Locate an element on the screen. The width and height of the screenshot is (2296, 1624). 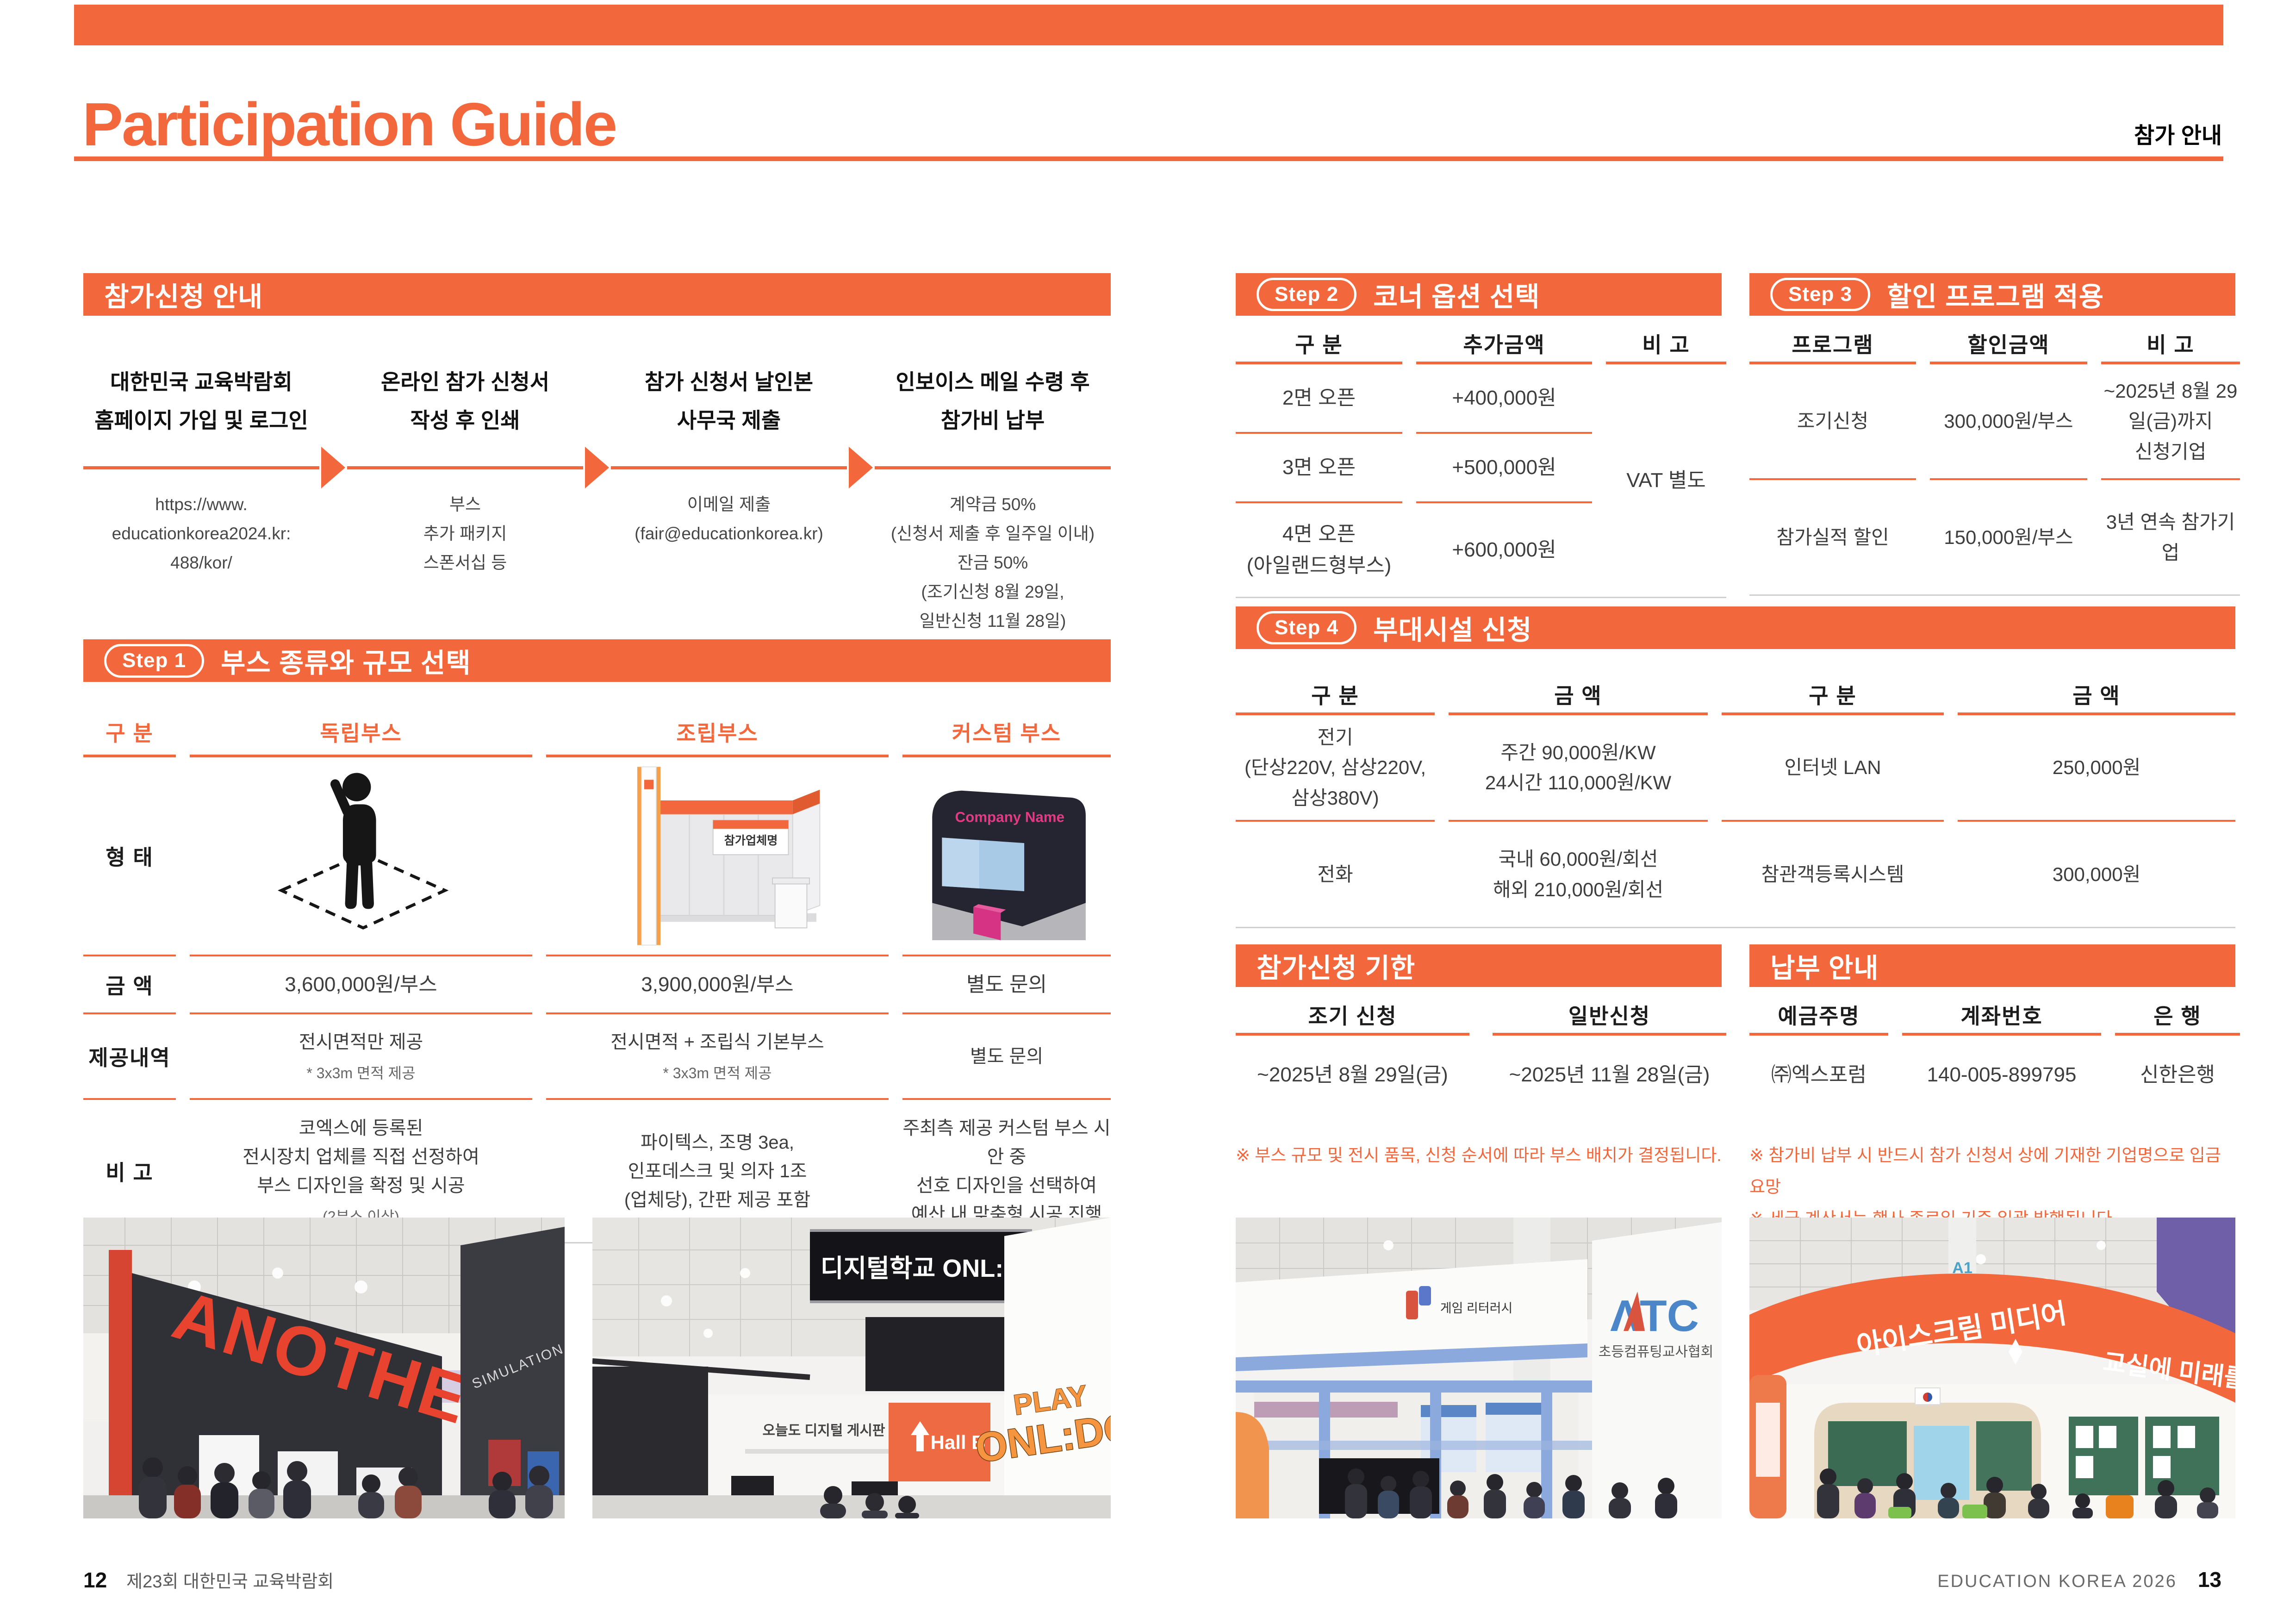
application-guide-header-label: 참가신청 안내 is located at coordinates (183, 297).